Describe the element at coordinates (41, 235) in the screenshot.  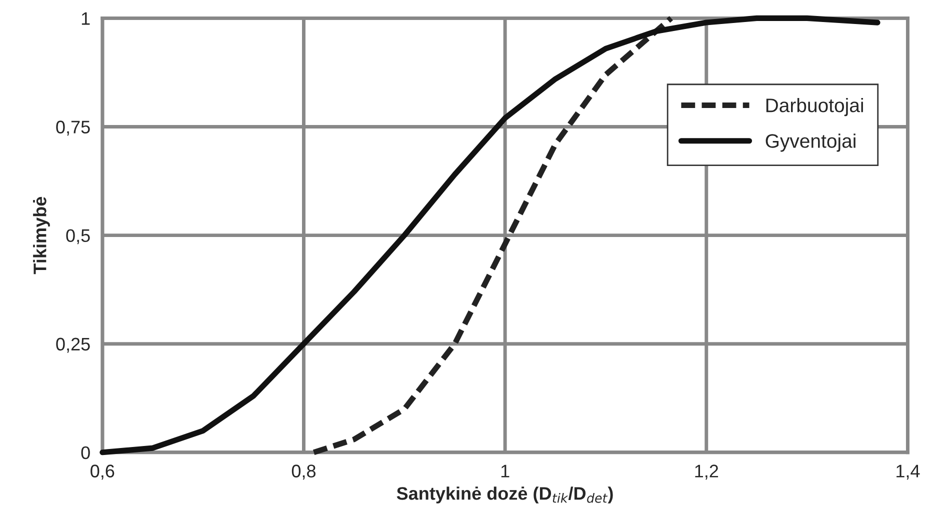
I see `y-axis-title: Tikimybė` at that location.